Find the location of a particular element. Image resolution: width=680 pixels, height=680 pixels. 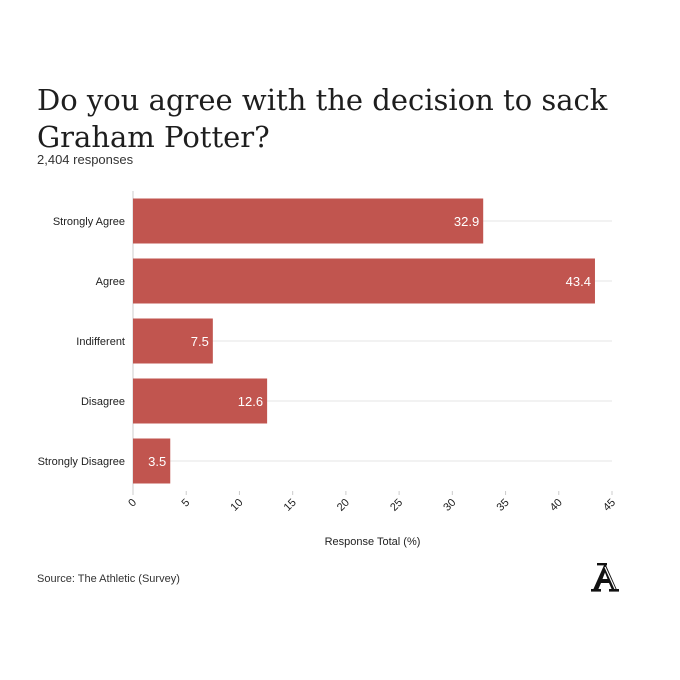

x-tick-label: 0 is located at coordinates (132, 503).